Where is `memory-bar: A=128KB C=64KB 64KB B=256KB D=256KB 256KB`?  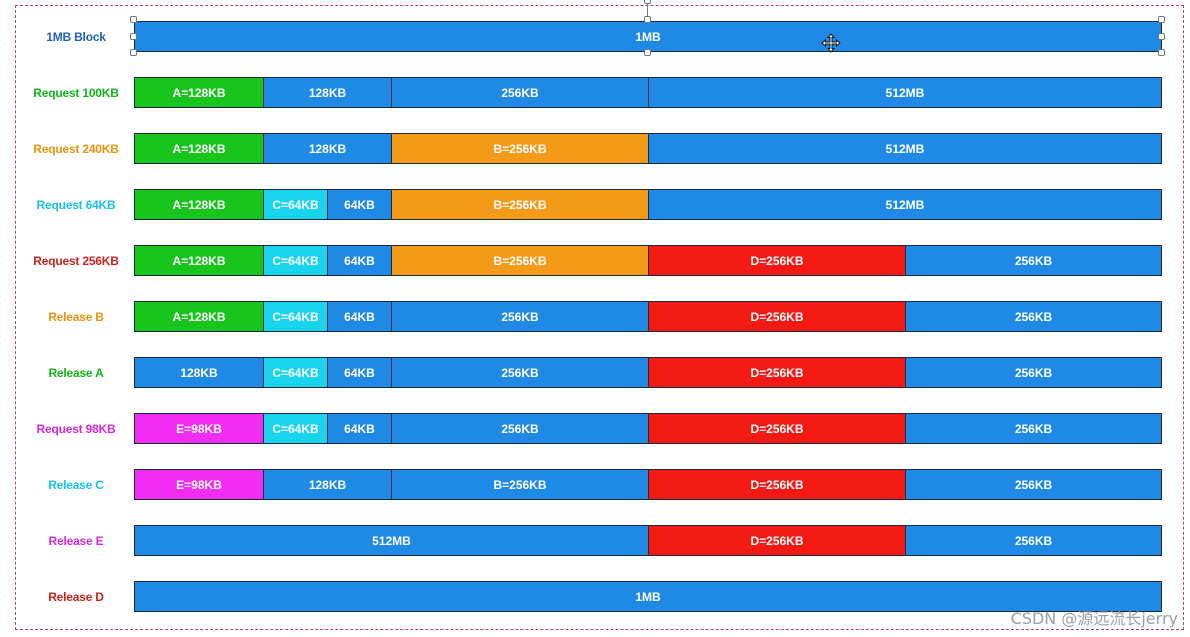
memory-bar: A=128KB C=64KB 64KB B=256KB D=256KB 256KB is located at coordinates (648, 260).